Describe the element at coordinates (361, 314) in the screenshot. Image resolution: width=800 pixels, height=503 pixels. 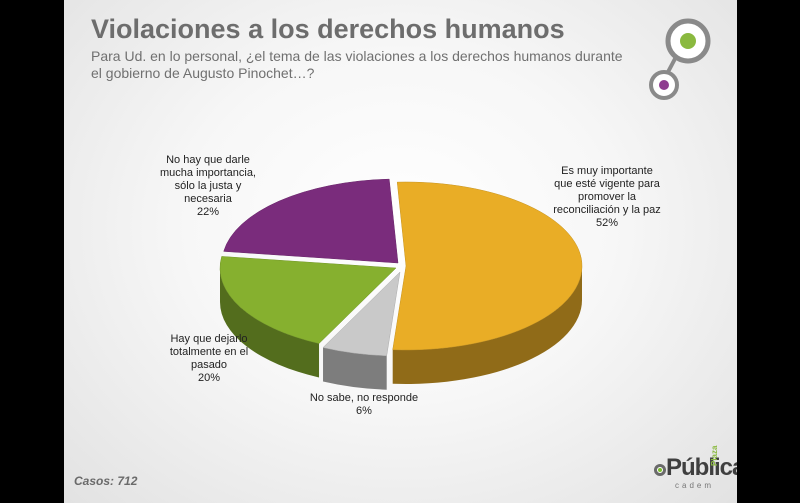
I see `pie-slice-nsnr` at that location.